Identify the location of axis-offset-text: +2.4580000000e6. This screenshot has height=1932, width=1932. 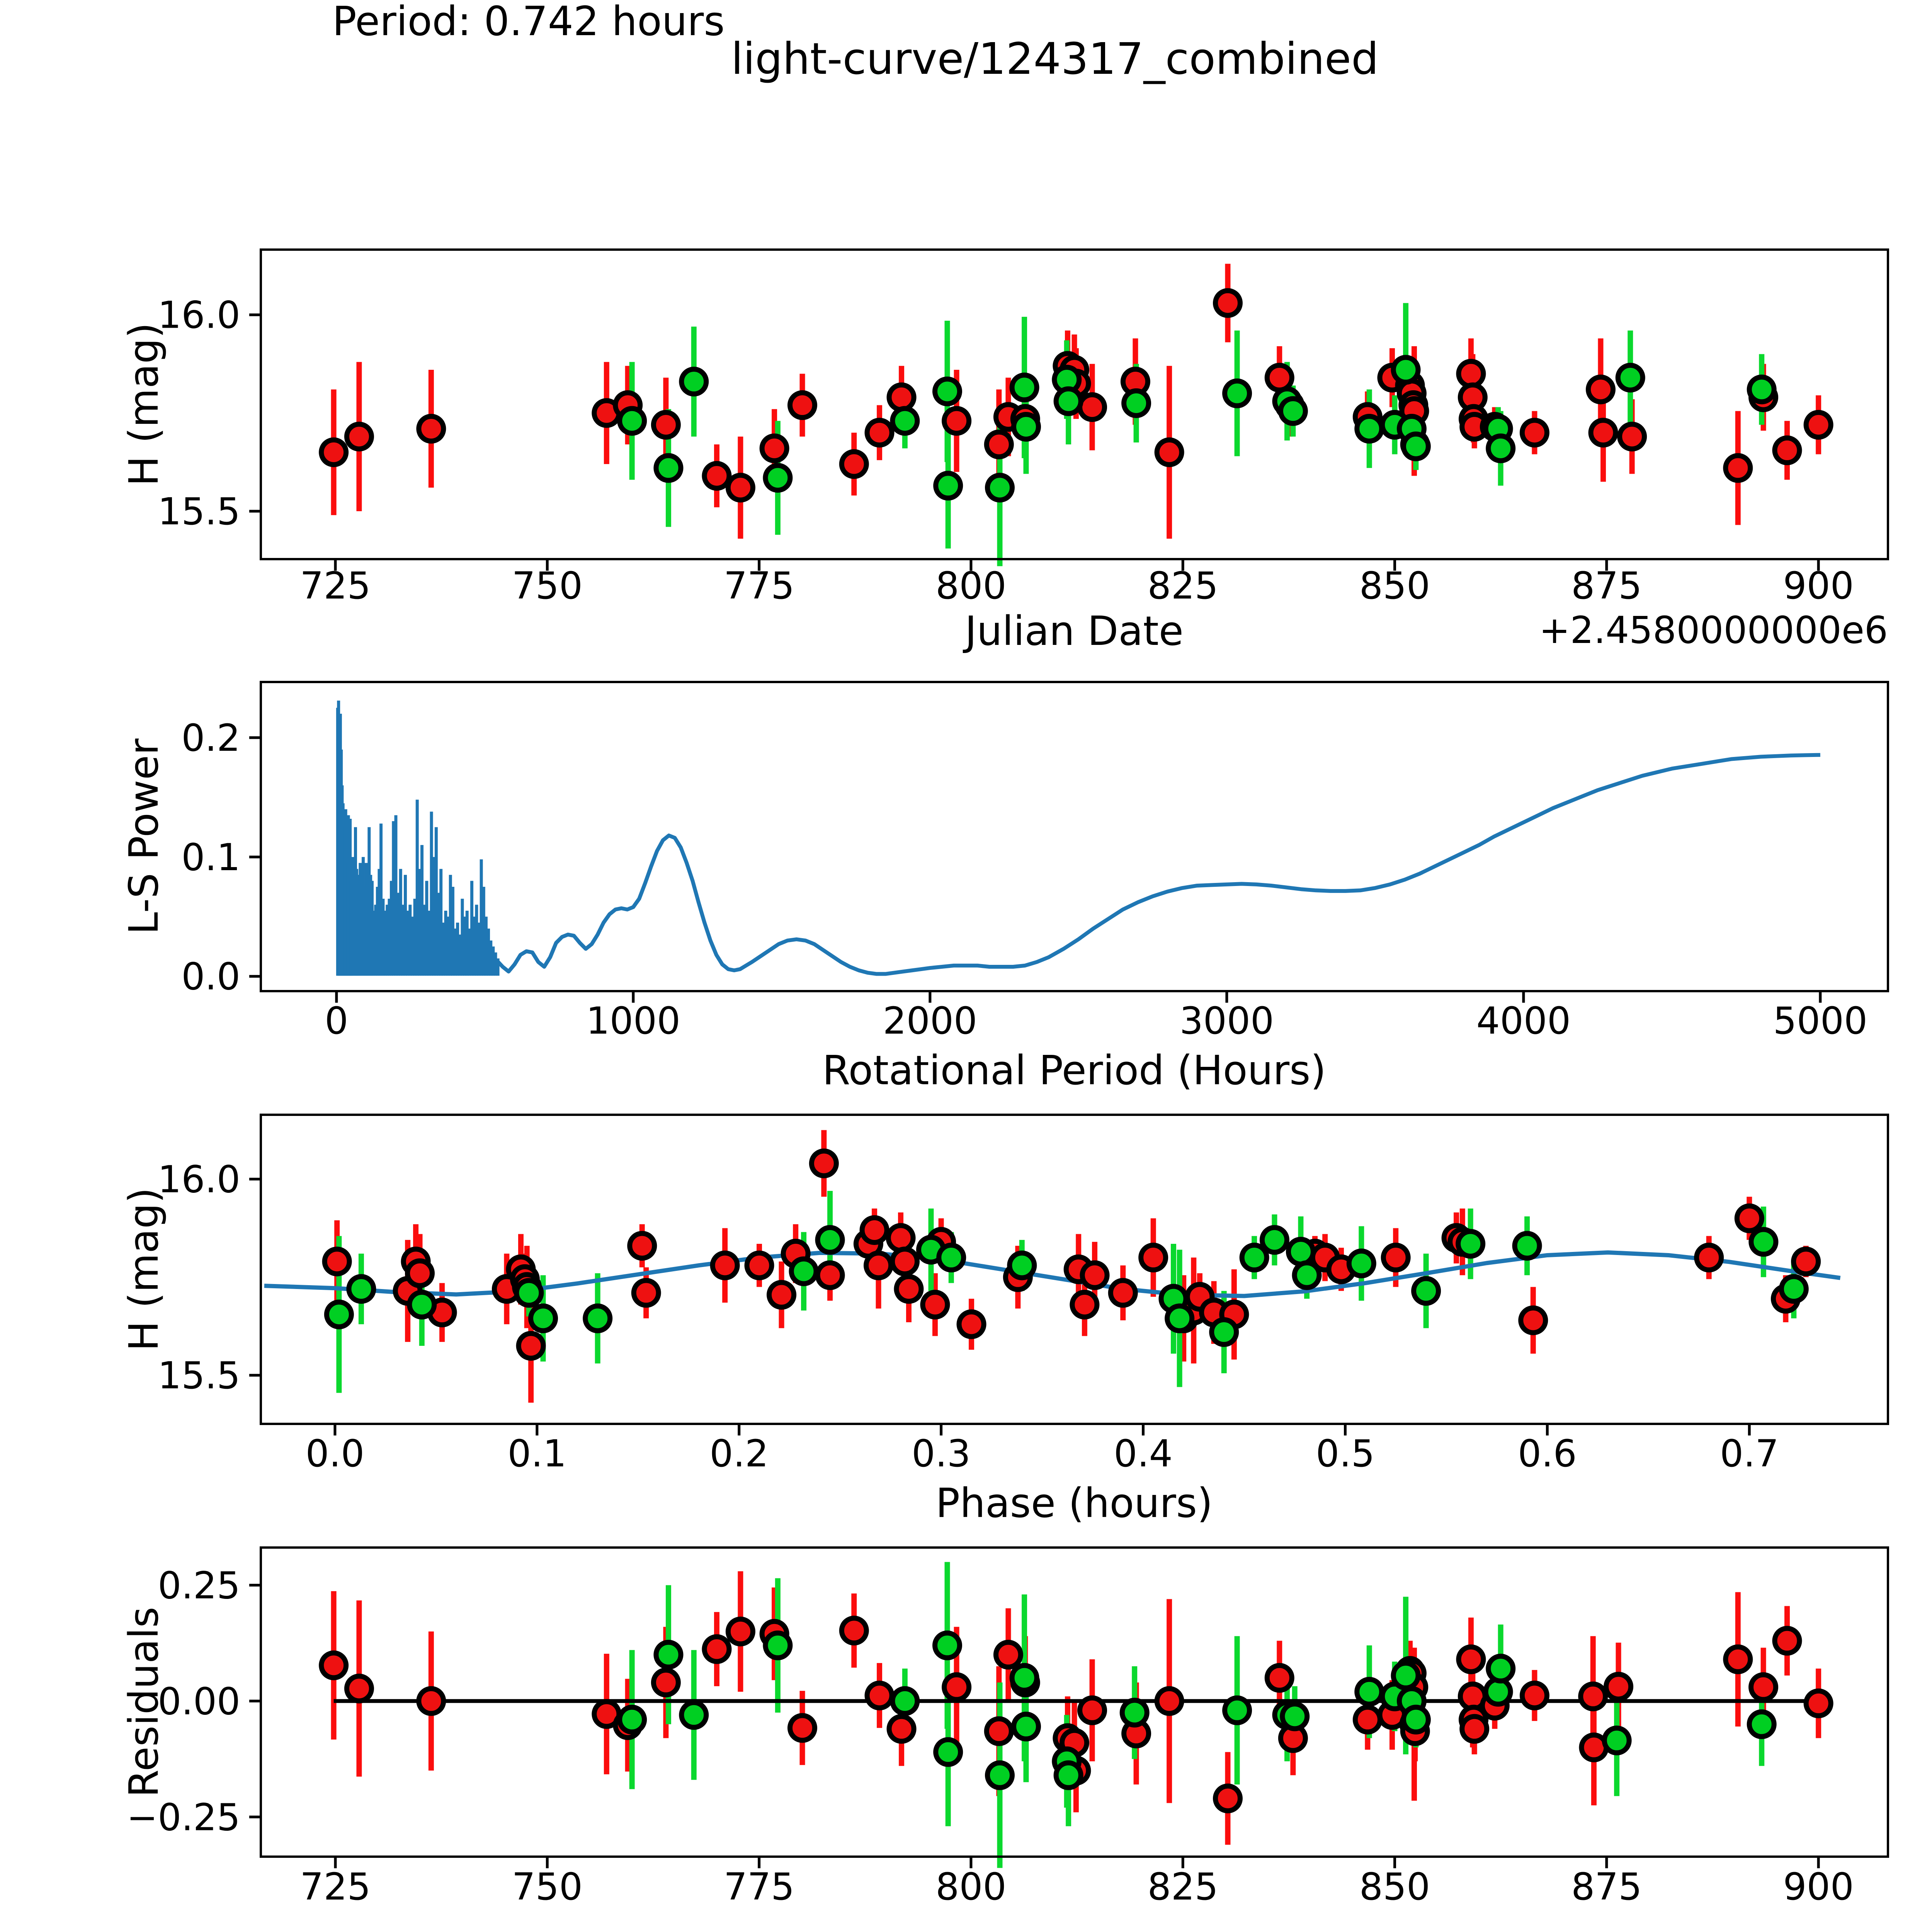
(1714, 631).